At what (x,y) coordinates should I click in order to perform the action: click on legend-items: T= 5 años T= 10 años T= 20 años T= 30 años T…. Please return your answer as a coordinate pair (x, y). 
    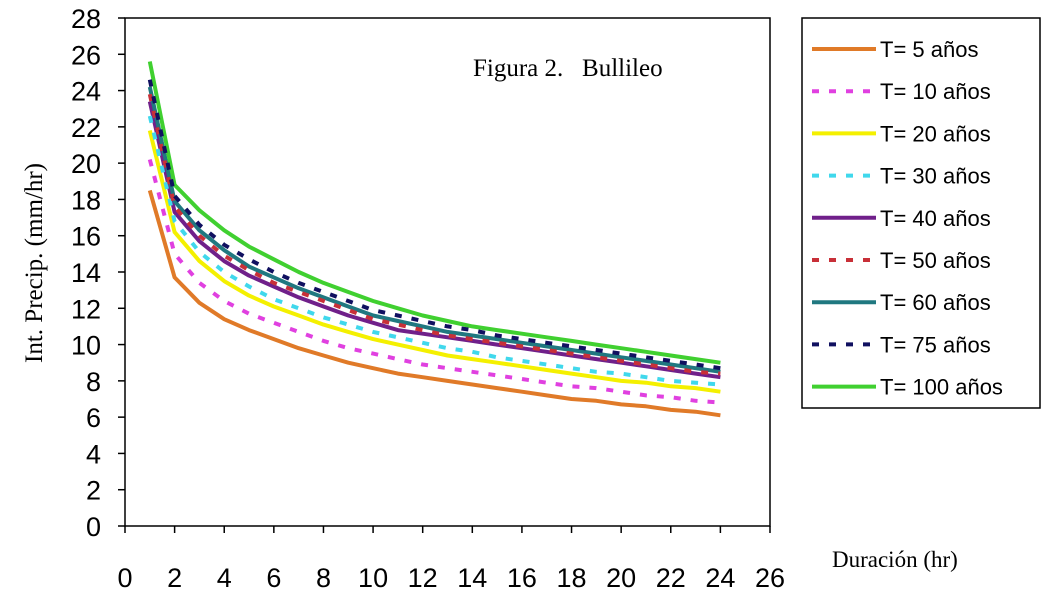
    Looking at the image, I should click on (907, 218).